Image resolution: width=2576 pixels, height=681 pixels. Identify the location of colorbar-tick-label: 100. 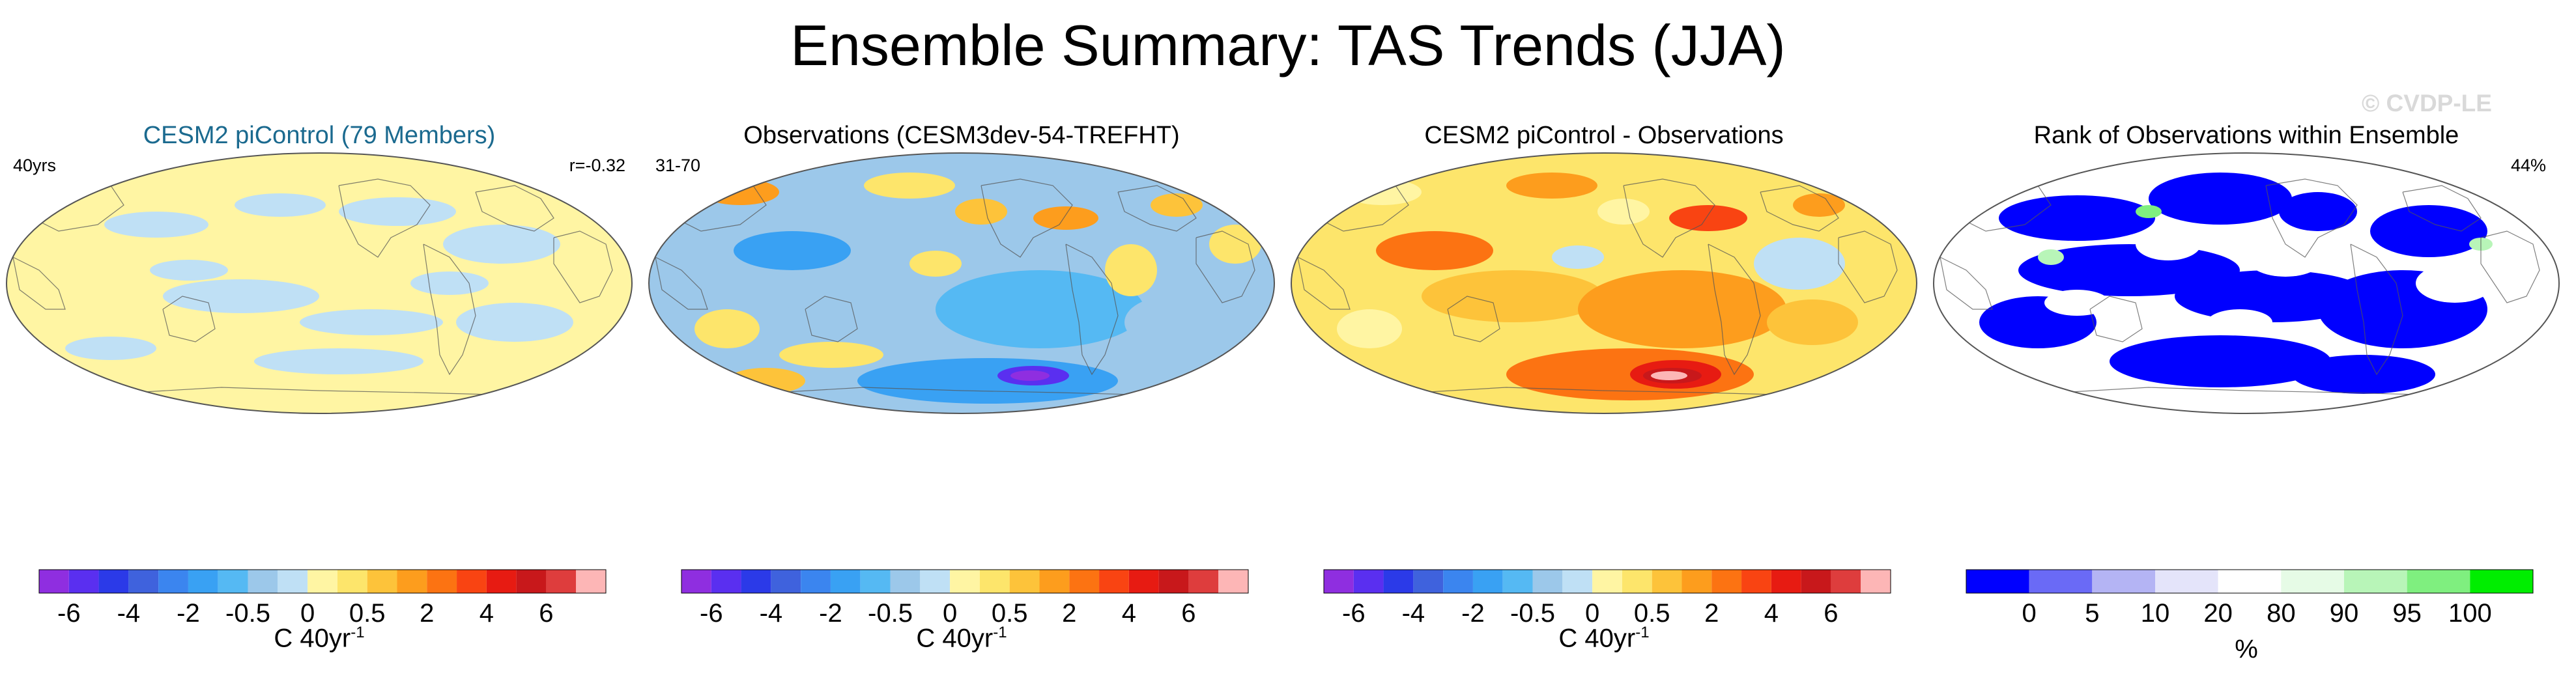
(2470, 613).